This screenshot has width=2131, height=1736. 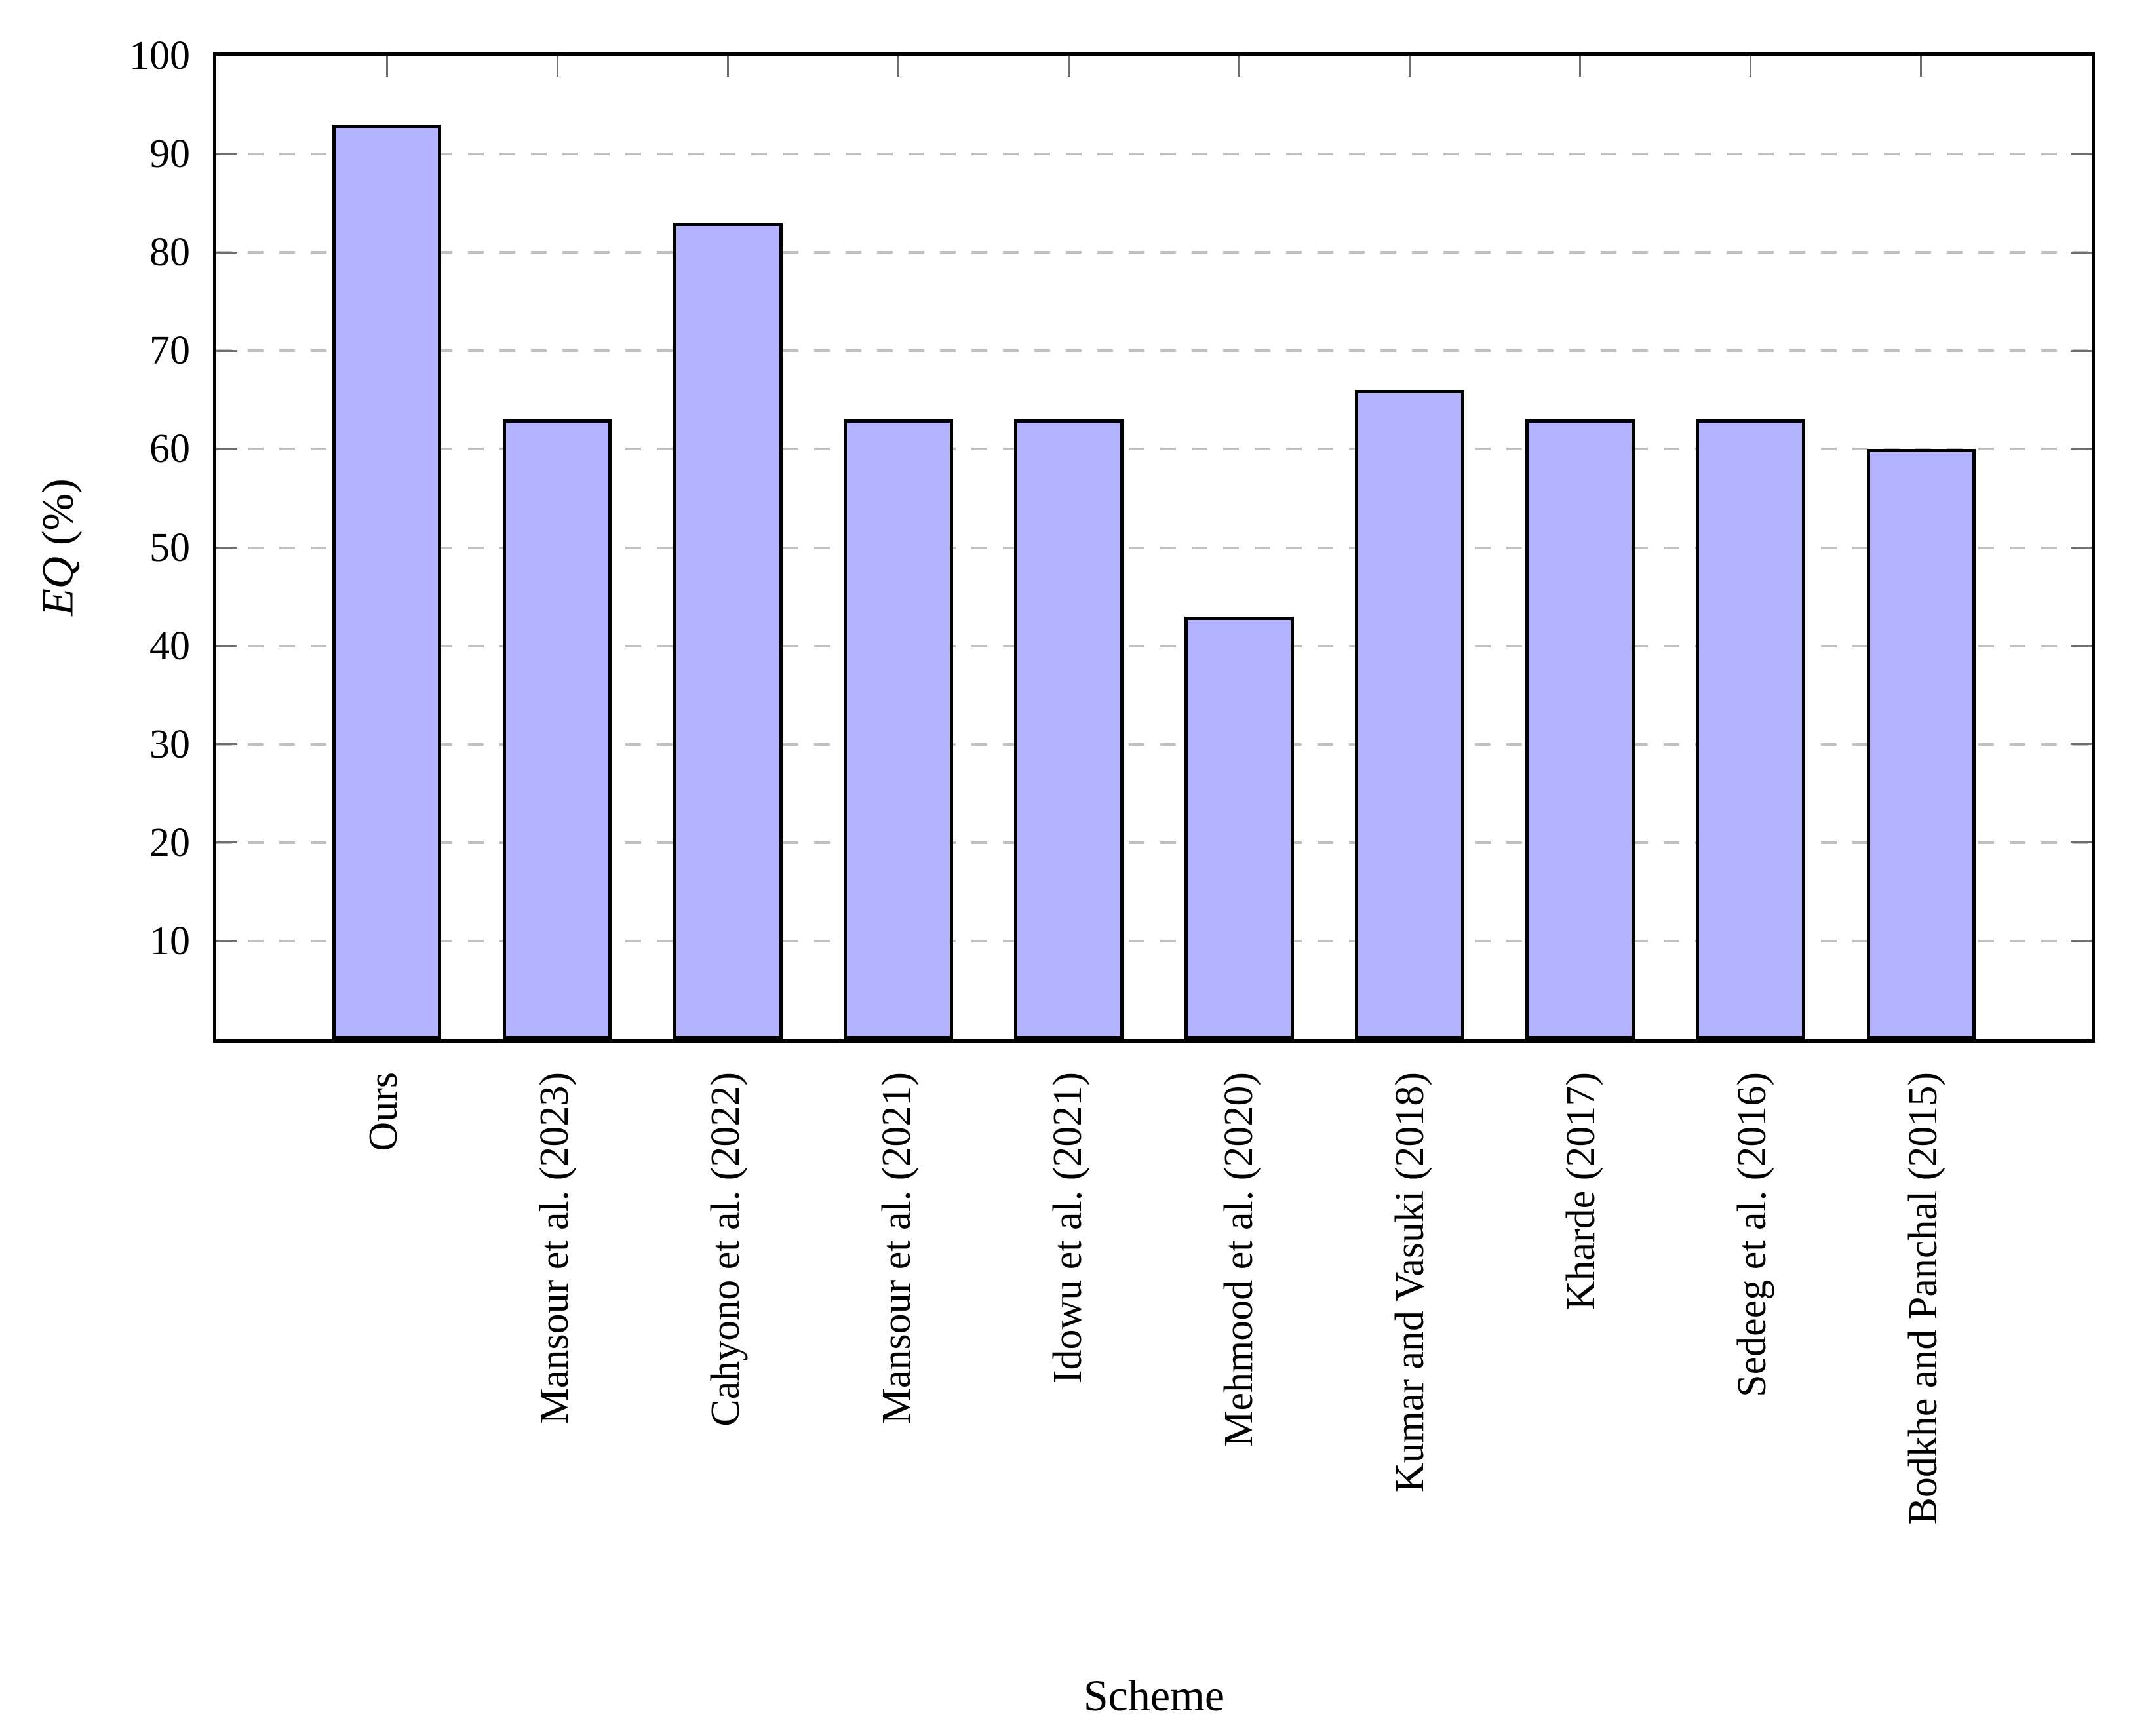 I want to click on category-label: Kharde (2017), so click(x=1581, y=1191).